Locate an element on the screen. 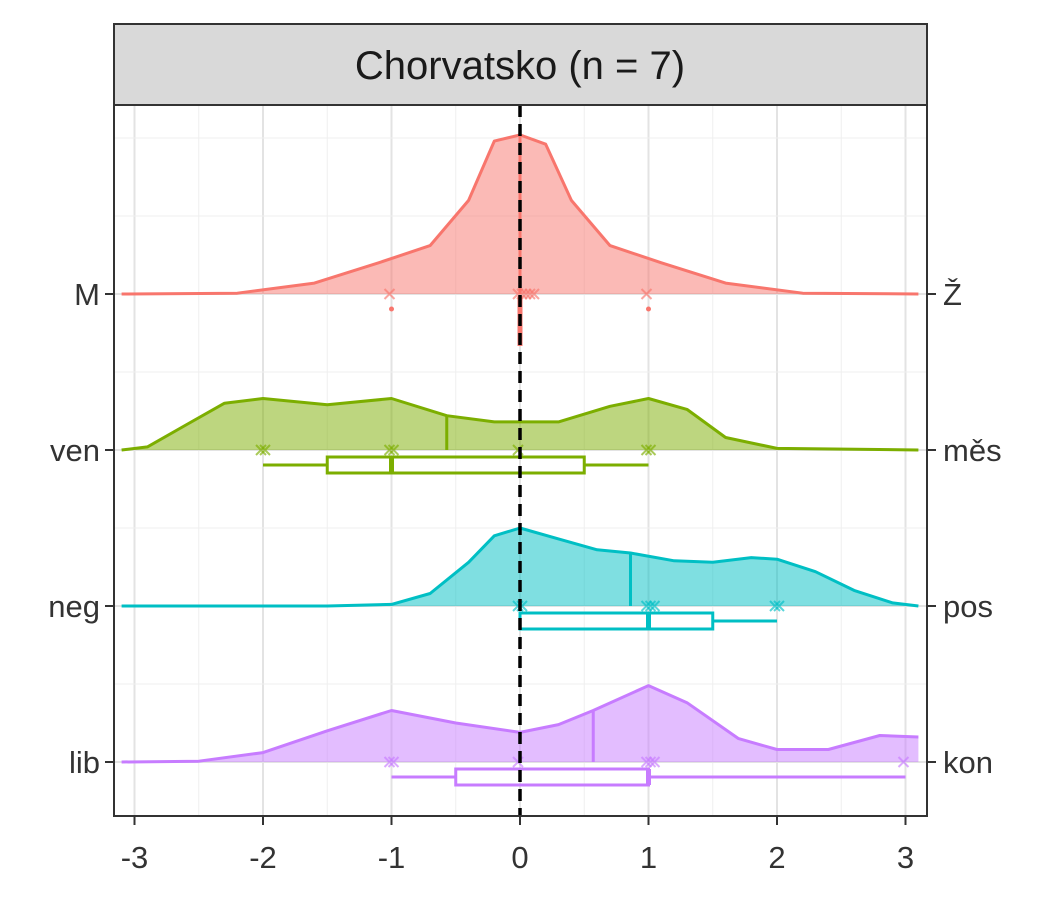 This screenshot has width=1050, height=900. box-iqr is located at coordinates (455, 465).